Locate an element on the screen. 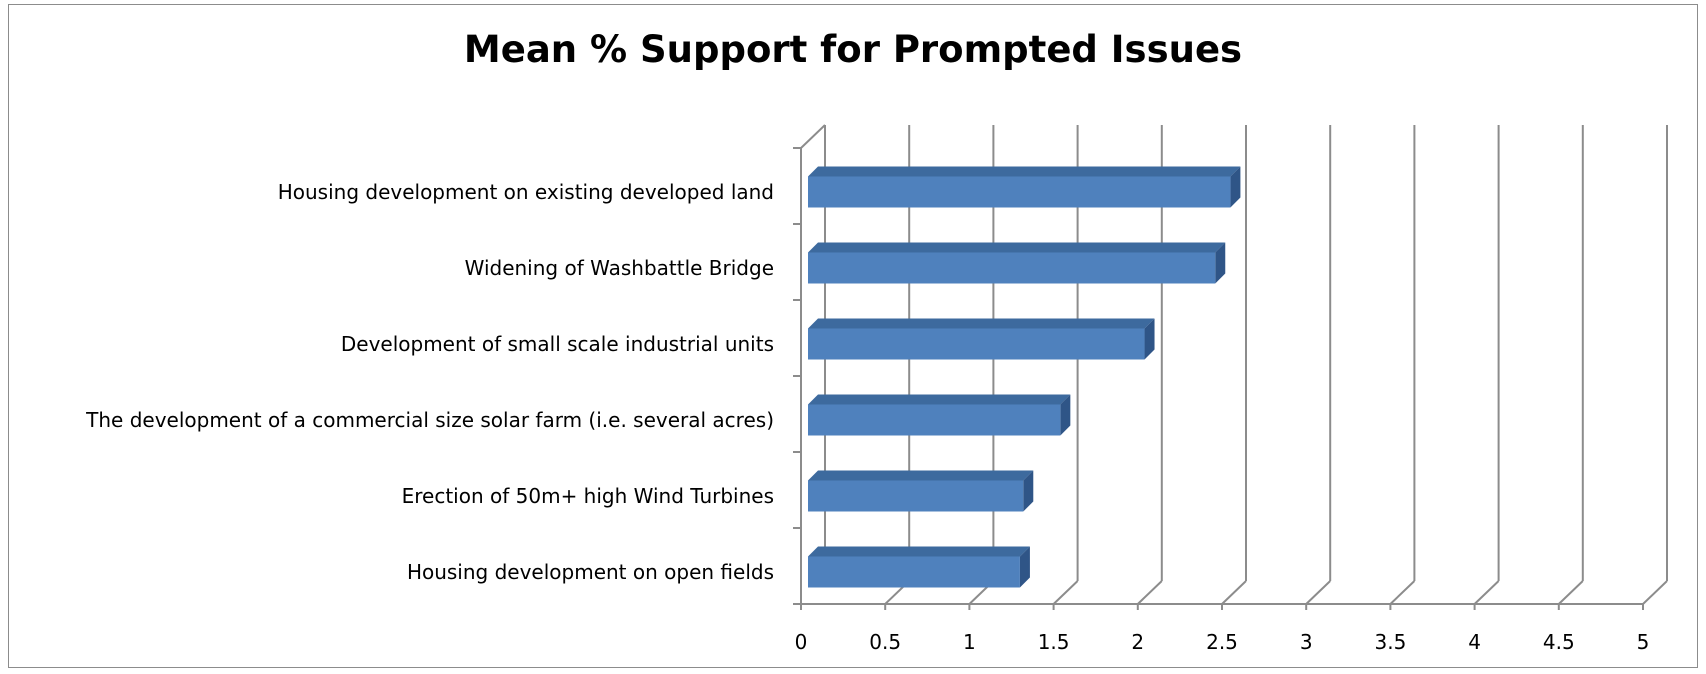 This screenshot has width=1706, height=674. x-tick-label: 1.5 is located at coordinates (1054, 642).